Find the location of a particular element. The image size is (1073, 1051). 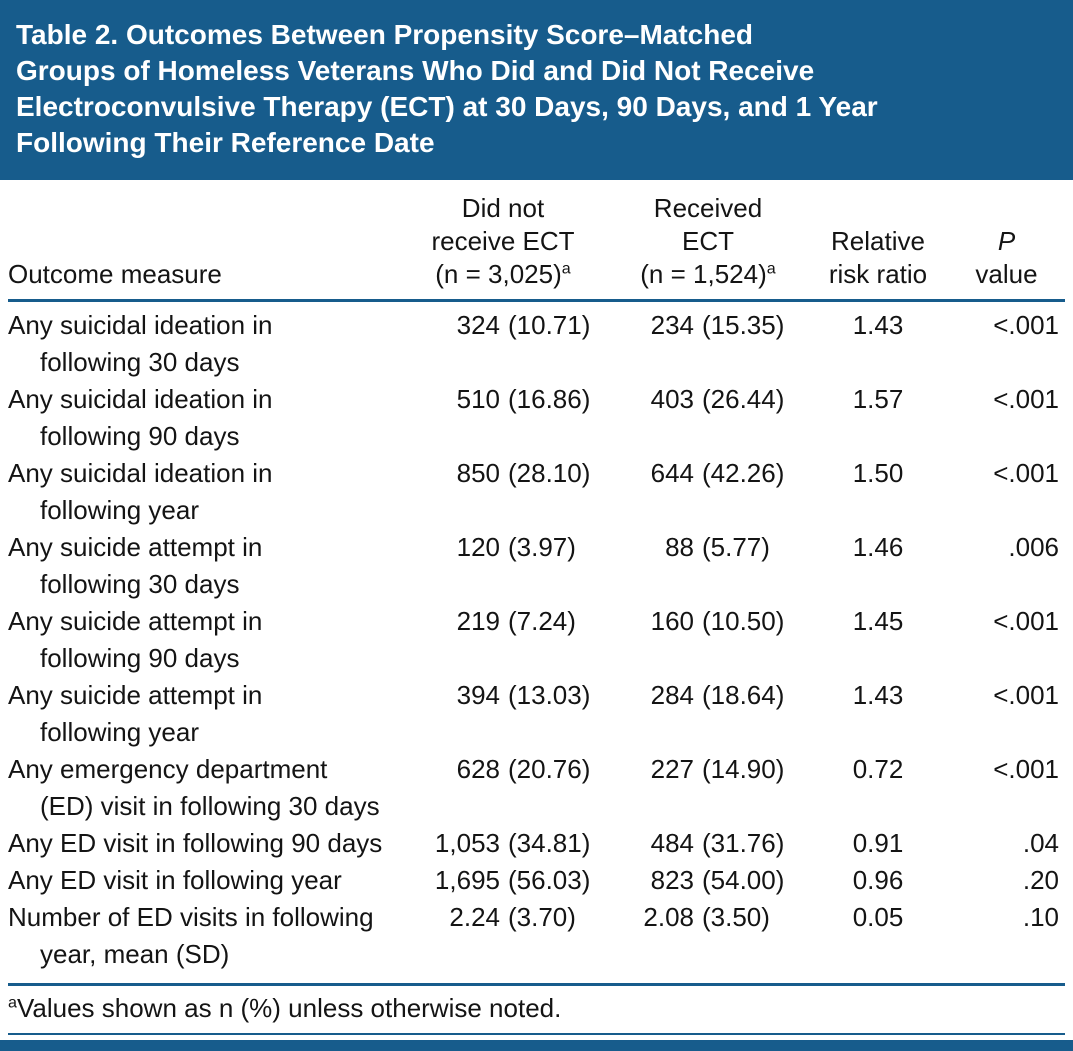

relative-risk-ratio-cell: 0.05 is located at coordinates (878, 917).